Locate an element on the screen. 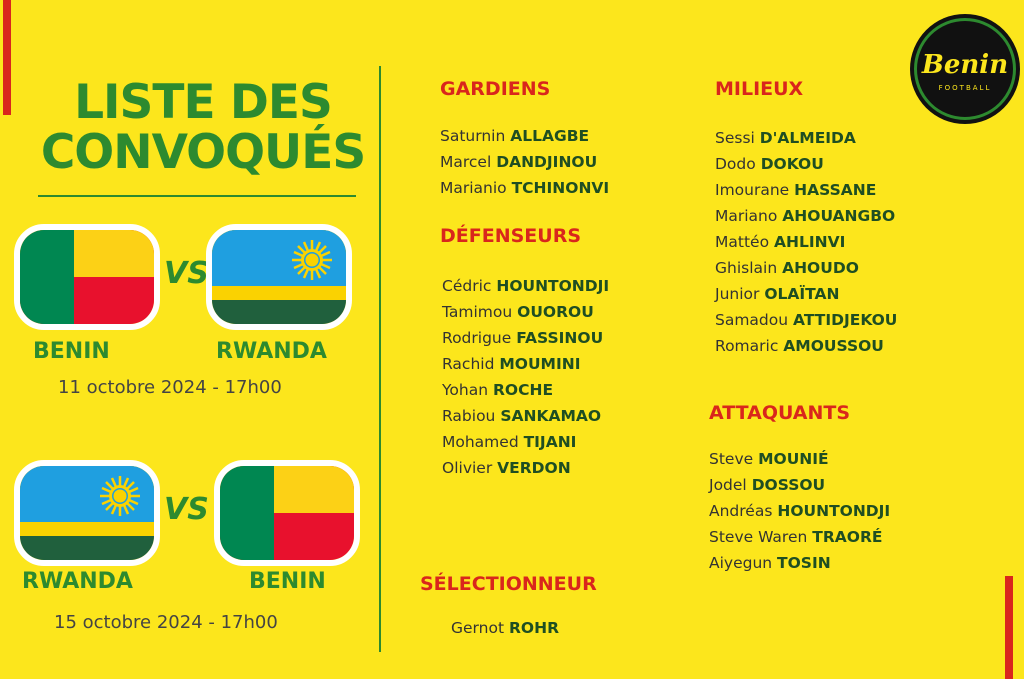 Image resolution: width=1024 pixels, height=679 pixels. list-item: Imourane HASSANE is located at coordinates (806, 190).